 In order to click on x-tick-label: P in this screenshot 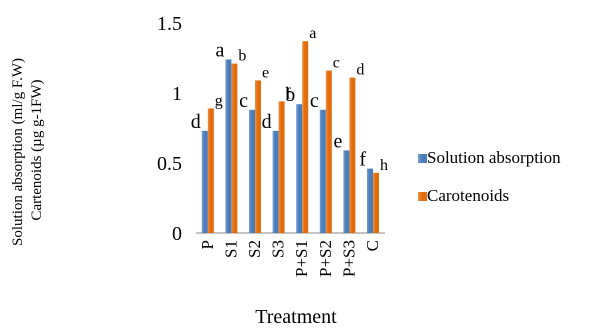, I will do `click(207, 244)`.